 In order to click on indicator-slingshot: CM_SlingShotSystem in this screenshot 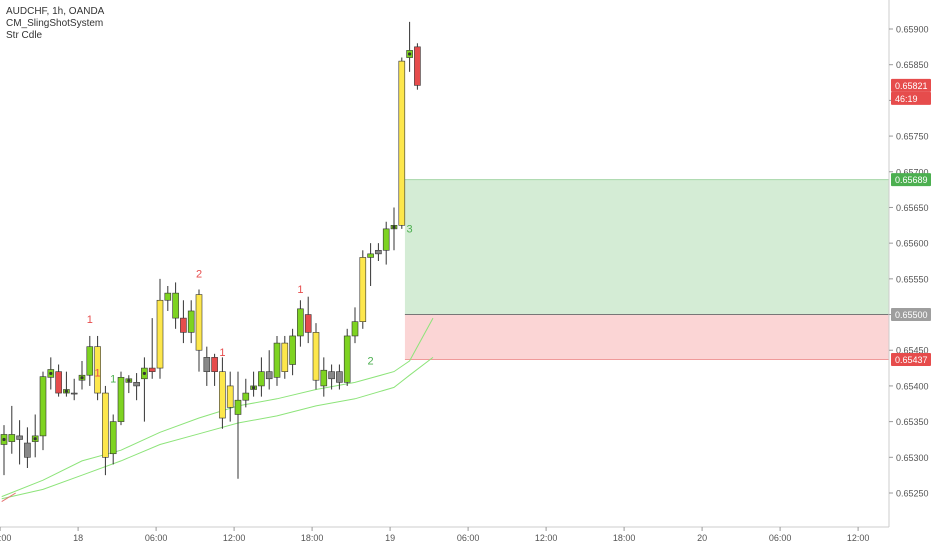, I will do `click(55, 23)`.